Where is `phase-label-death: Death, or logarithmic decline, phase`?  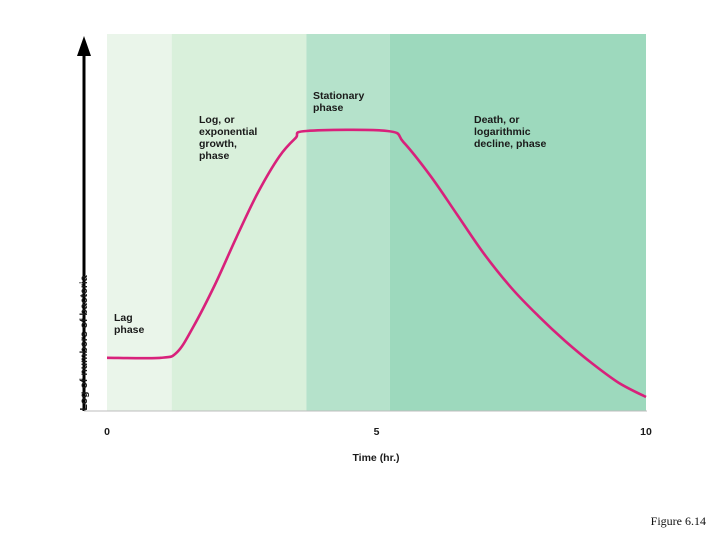
phase-label-death: Death, or logarithmic decline, phase is located at coordinates (510, 132).